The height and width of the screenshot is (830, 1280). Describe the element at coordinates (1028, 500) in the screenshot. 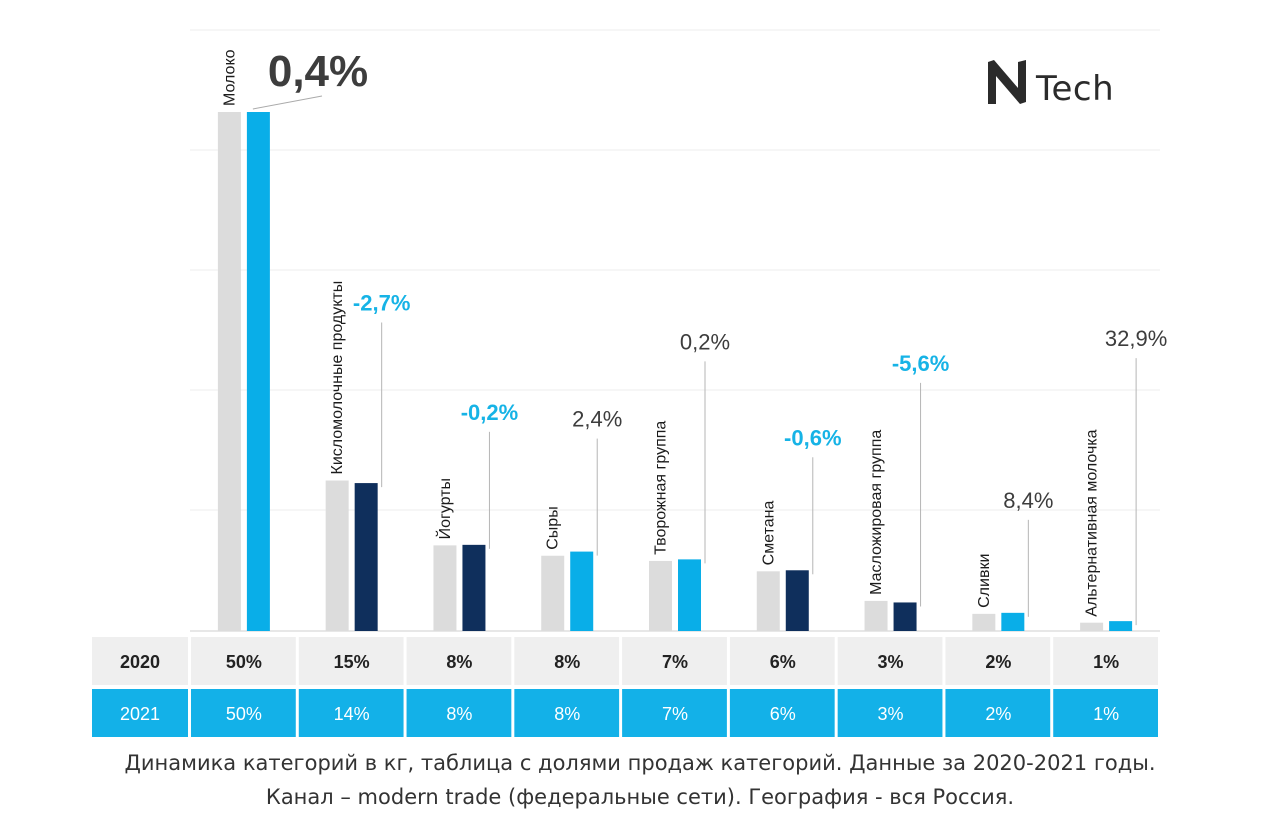

I see `change-label-7: 8,4%` at that location.